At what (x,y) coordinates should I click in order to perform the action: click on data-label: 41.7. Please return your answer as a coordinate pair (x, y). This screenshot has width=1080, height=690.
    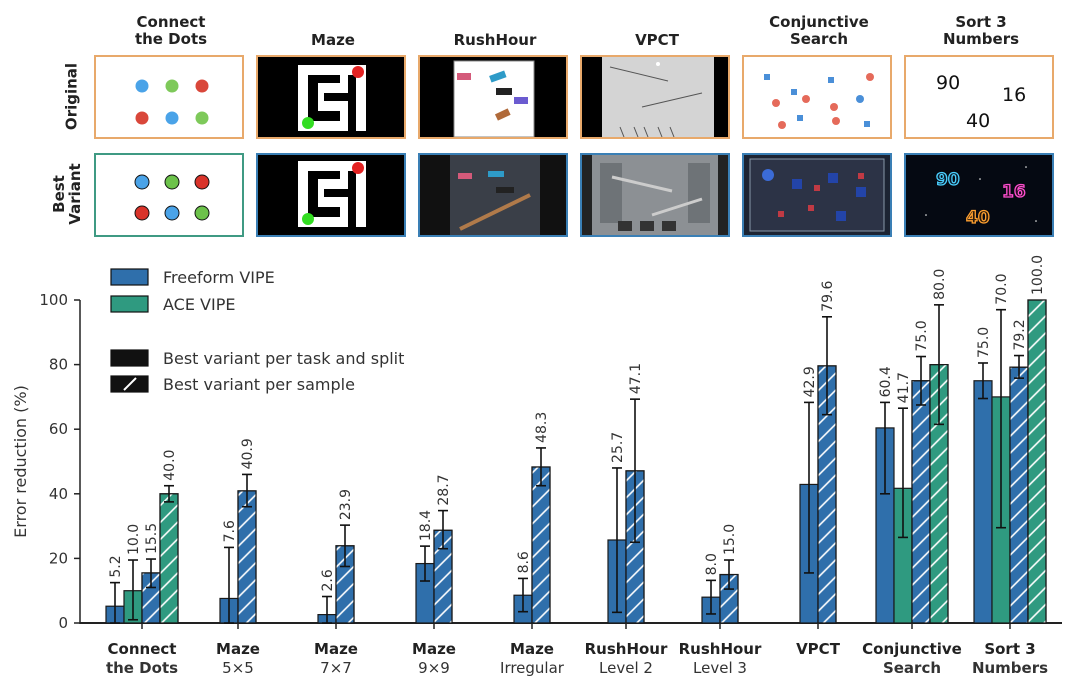
    Looking at the image, I should click on (904, 387).